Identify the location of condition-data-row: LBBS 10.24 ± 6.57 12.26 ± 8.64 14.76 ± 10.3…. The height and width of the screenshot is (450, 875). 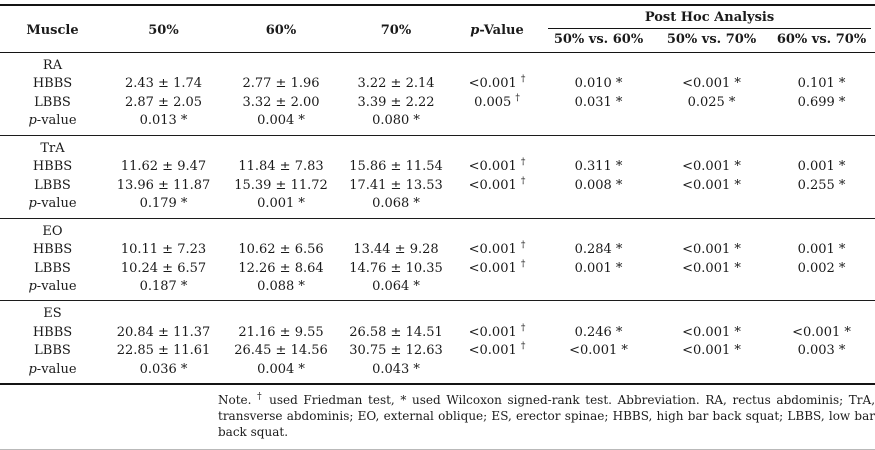
(437, 269).